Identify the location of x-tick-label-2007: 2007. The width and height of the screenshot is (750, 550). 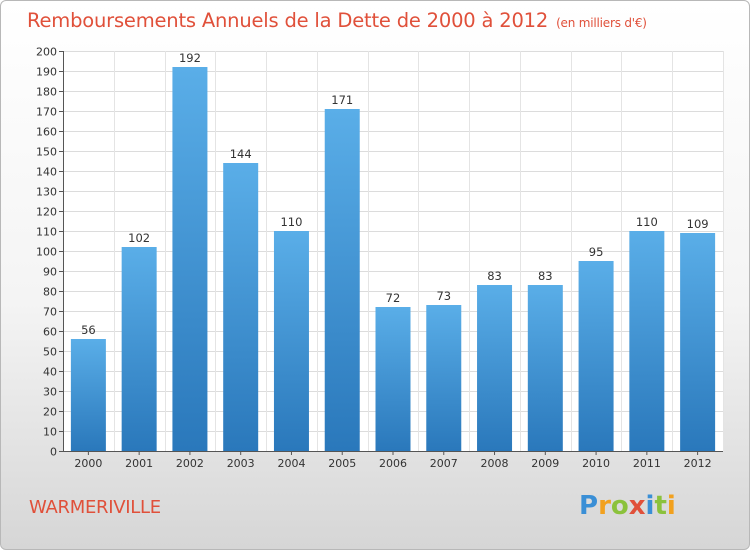
(444, 463).